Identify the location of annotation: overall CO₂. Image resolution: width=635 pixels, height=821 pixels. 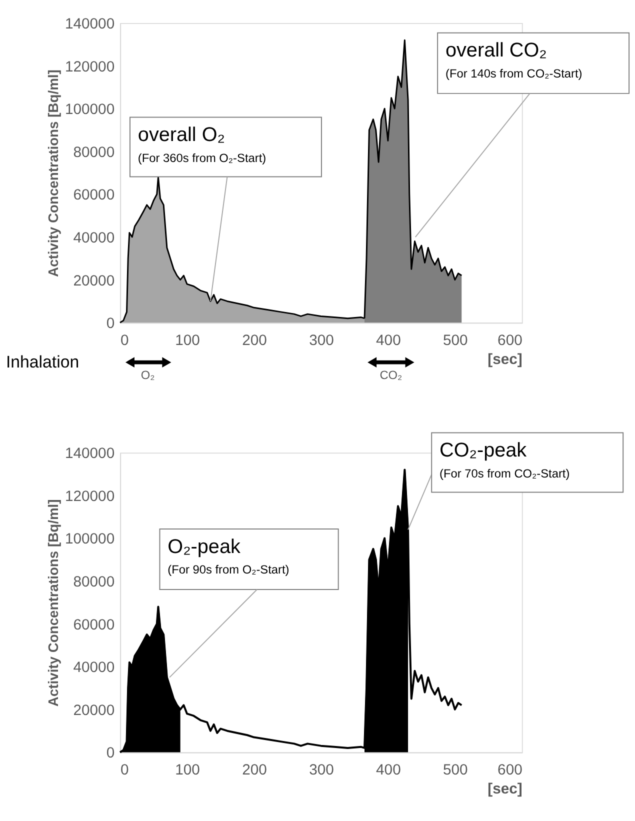
(496, 51).